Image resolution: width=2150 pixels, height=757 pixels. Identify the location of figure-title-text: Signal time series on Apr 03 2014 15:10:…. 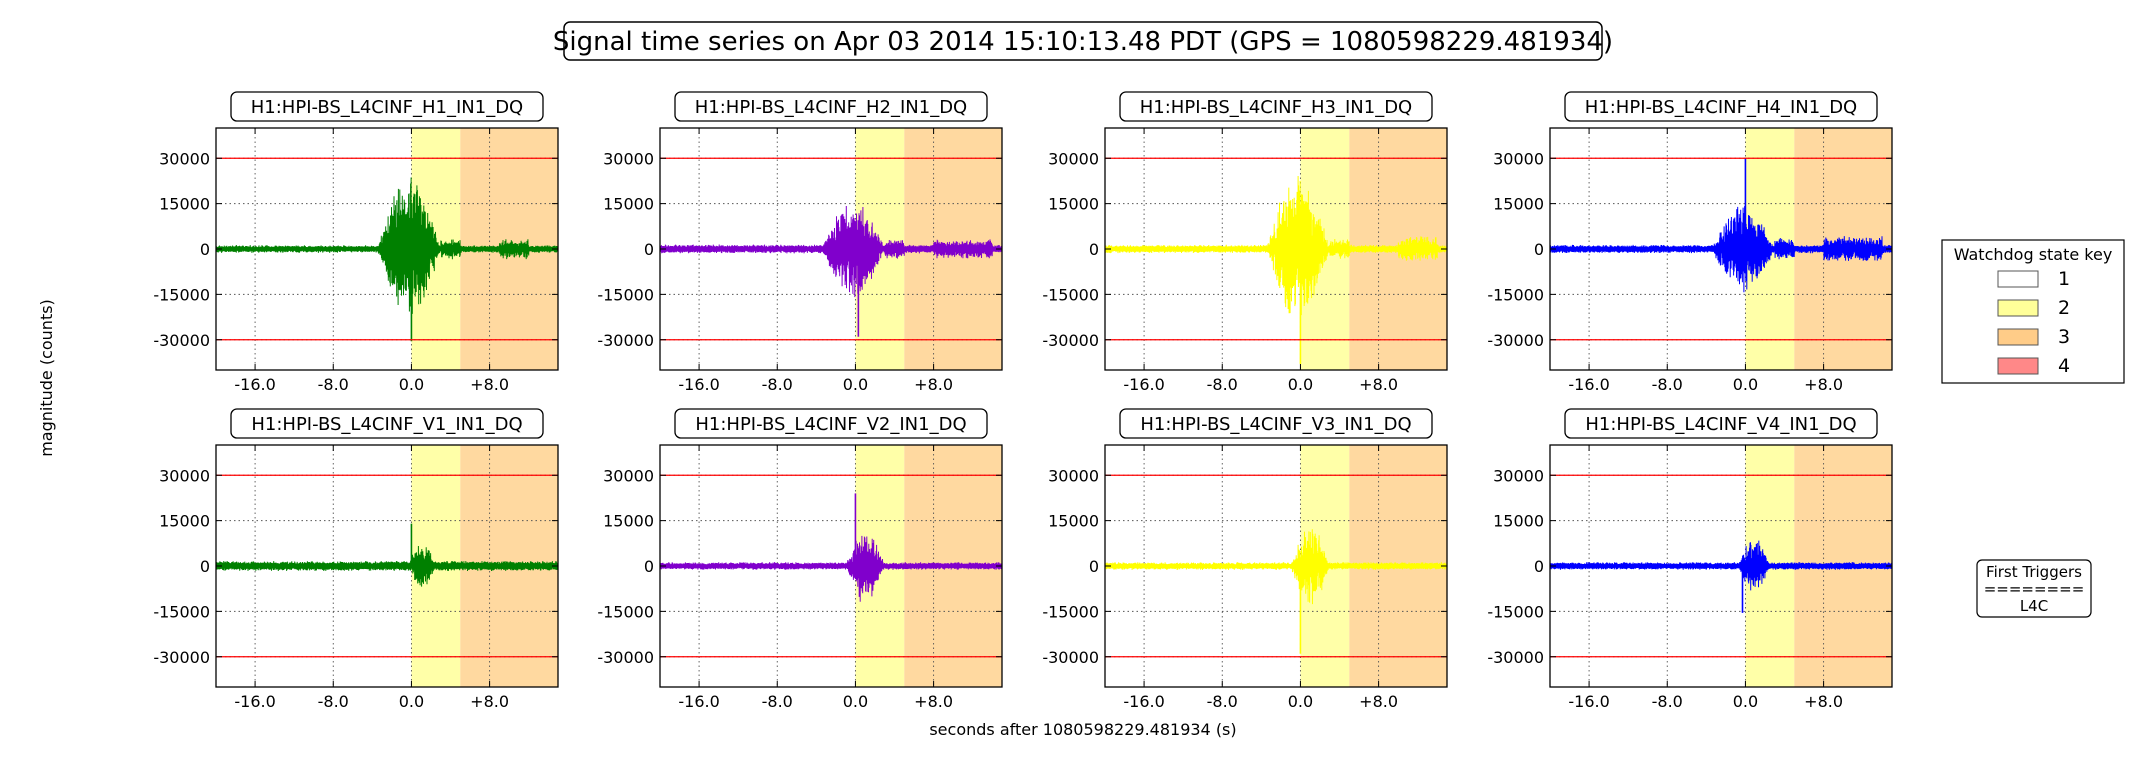
(1083, 42).